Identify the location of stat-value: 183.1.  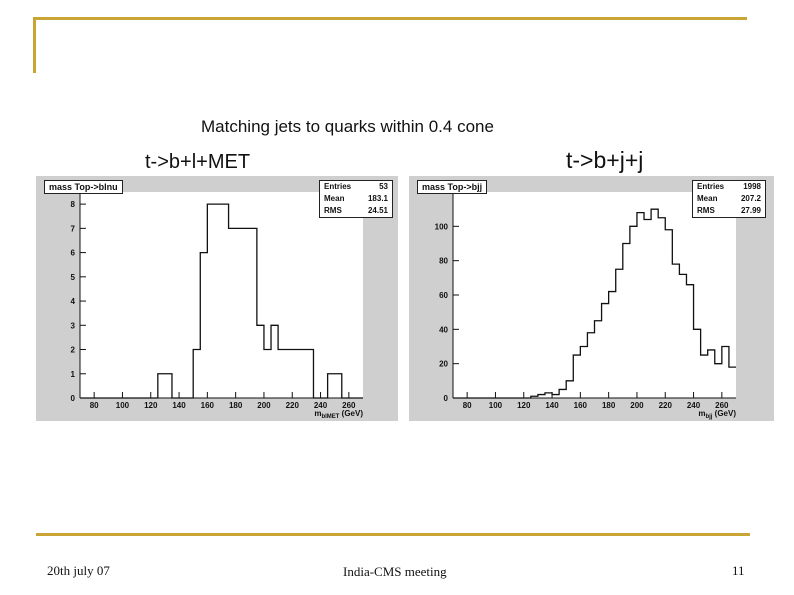
(377, 198).